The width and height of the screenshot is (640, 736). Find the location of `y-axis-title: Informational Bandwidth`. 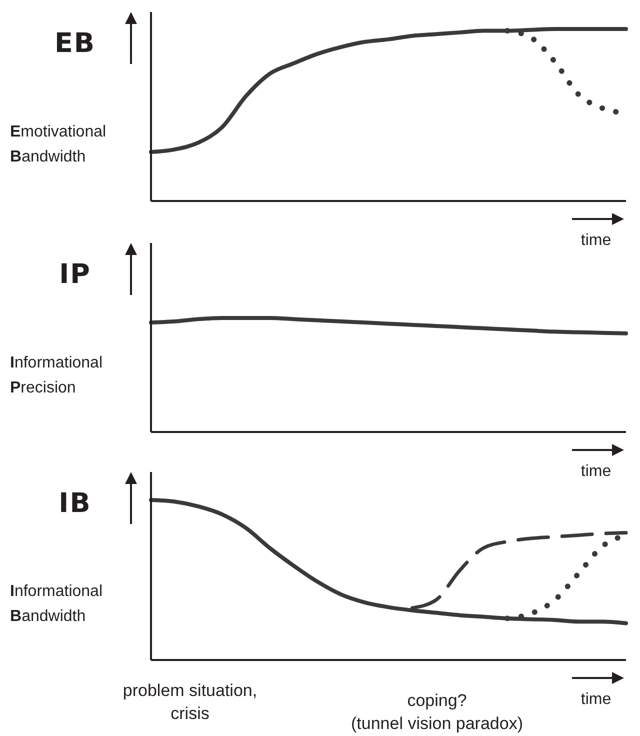

y-axis-title: Informational Bandwidth is located at coordinates (56, 604).